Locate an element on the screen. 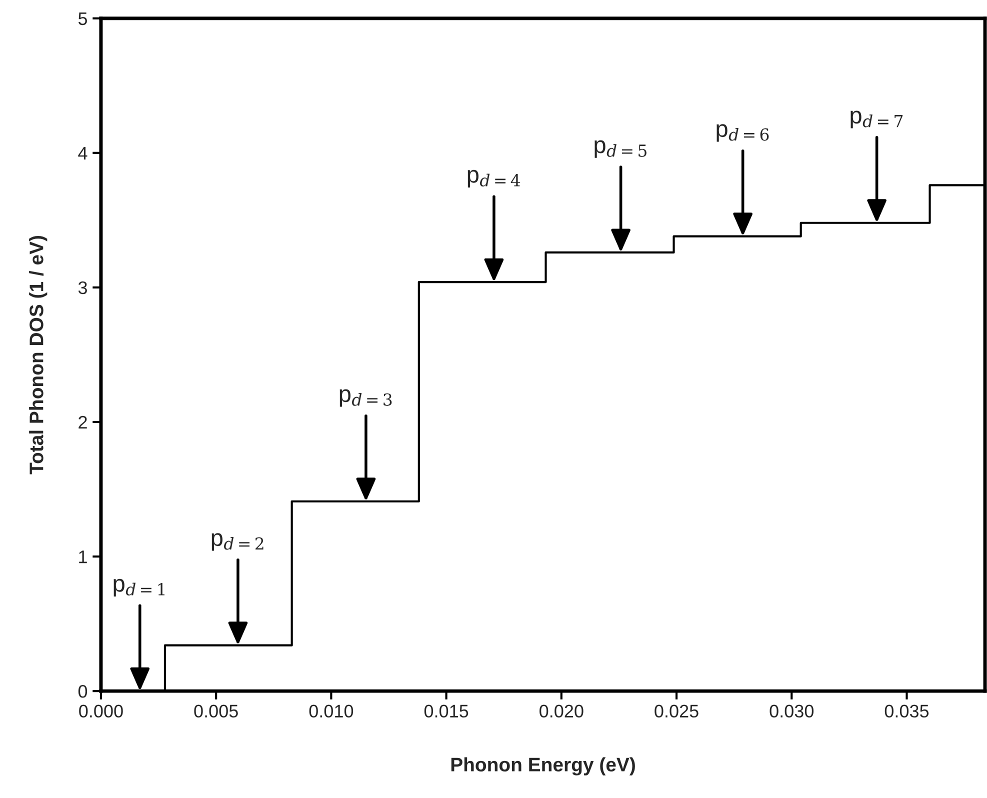 The image size is (987, 798). y-tick-label: 5 is located at coordinates (83, 19).